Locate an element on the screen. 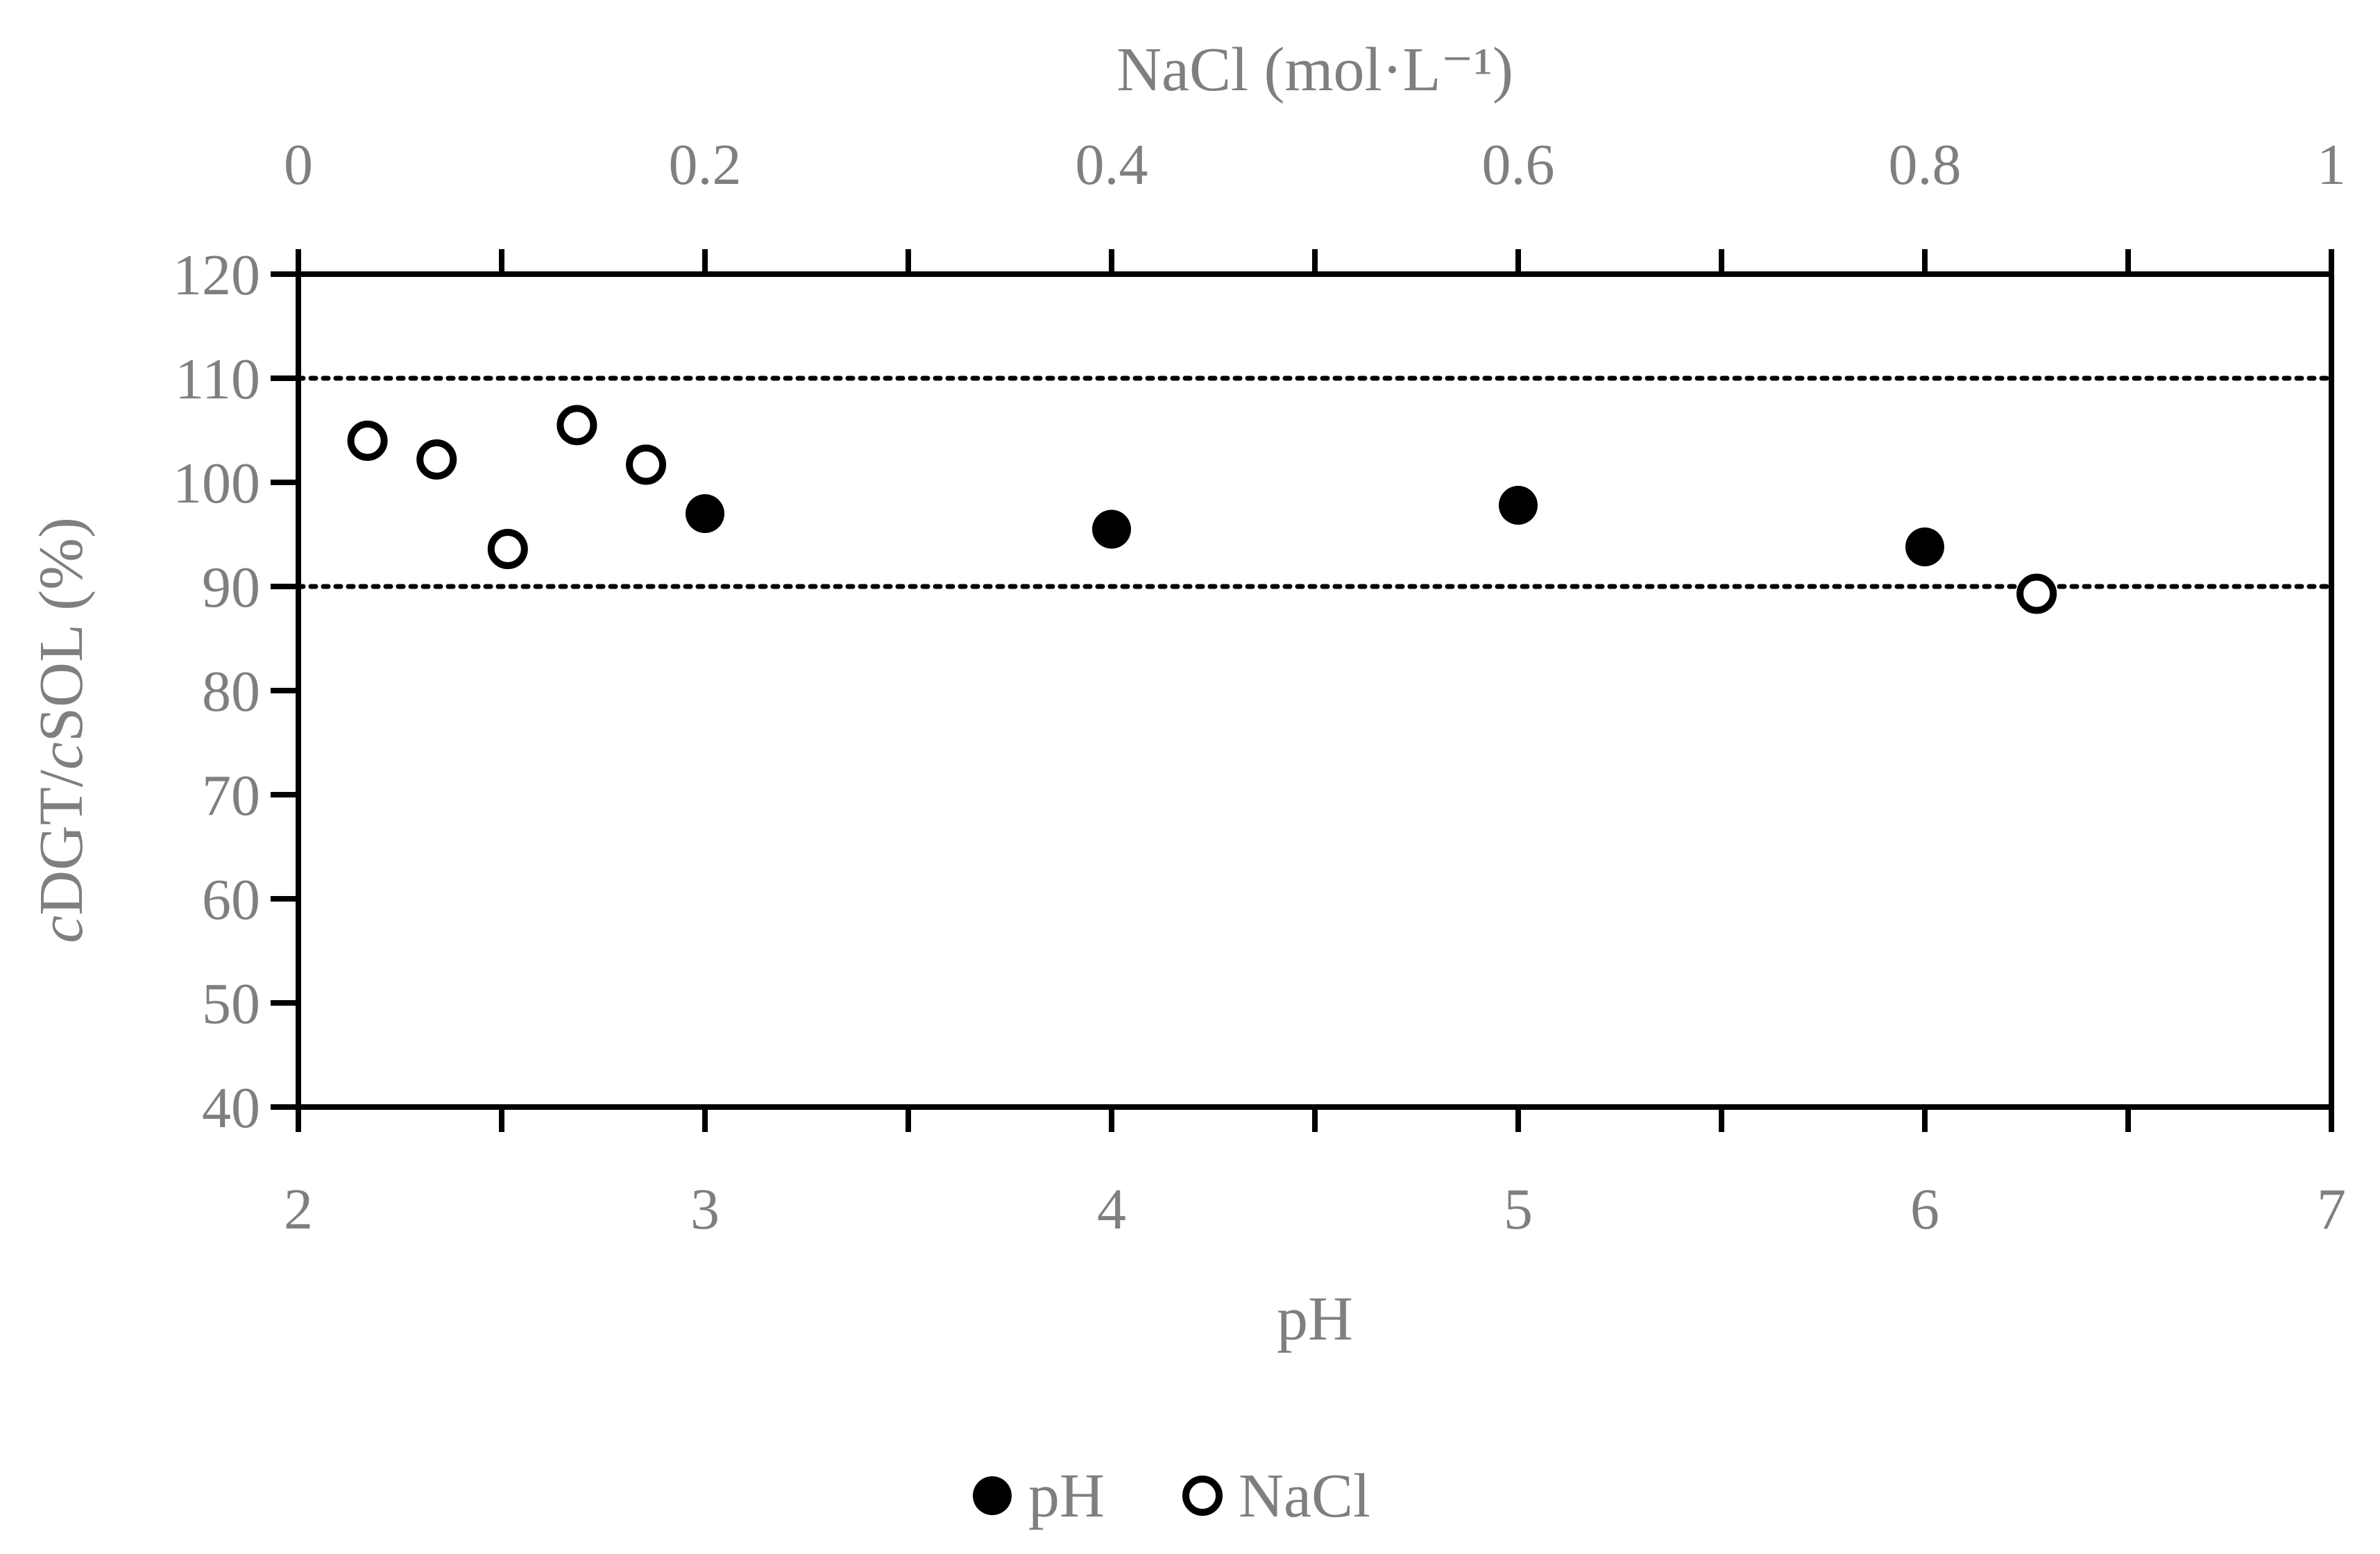 This screenshot has height=1554, width=2380. y-tick-label: 70 is located at coordinates (231, 796).